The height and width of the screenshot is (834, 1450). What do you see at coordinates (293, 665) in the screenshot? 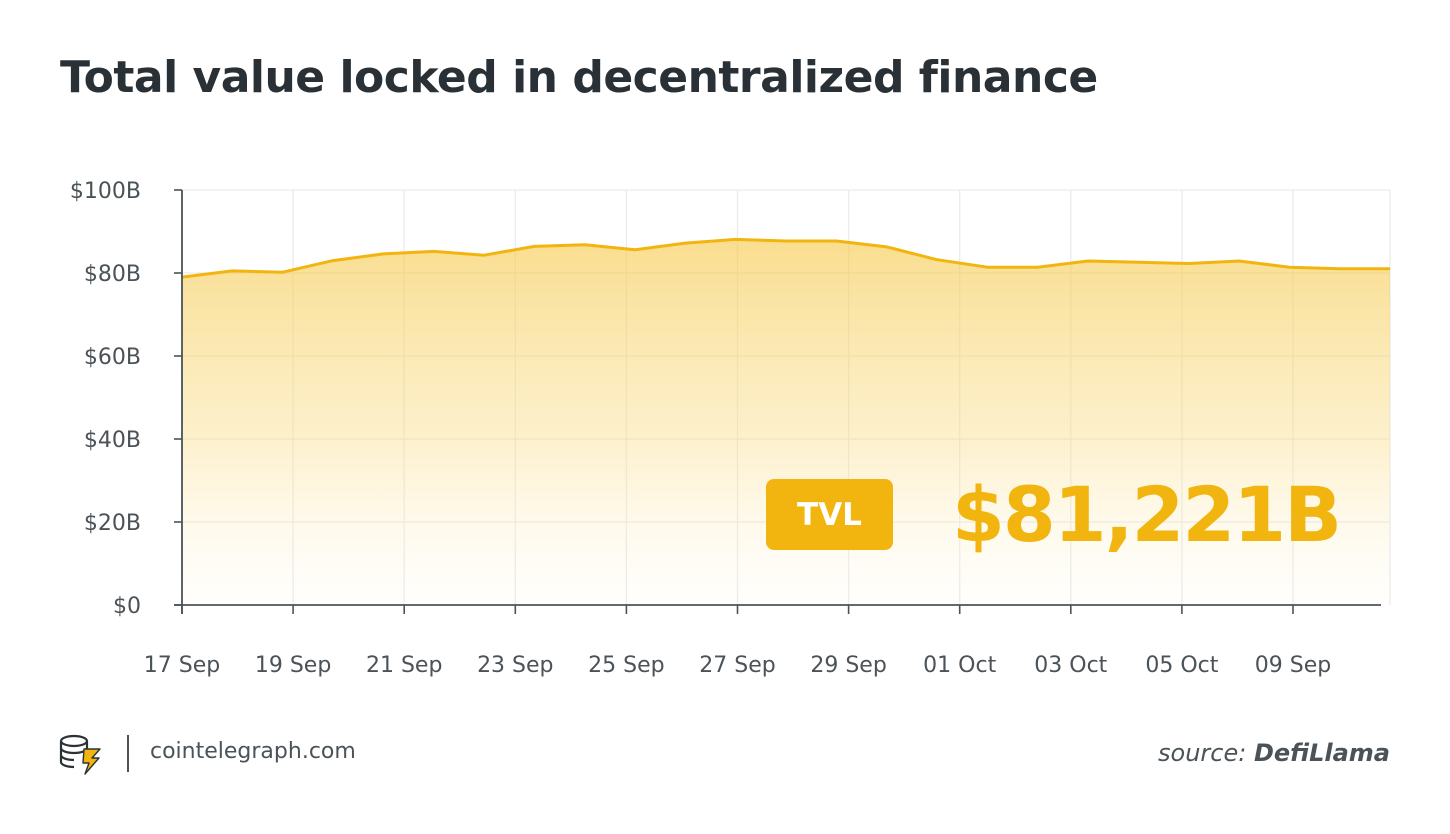
I see `x-tick-label: 19 Sep` at bounding box center [293, 665].